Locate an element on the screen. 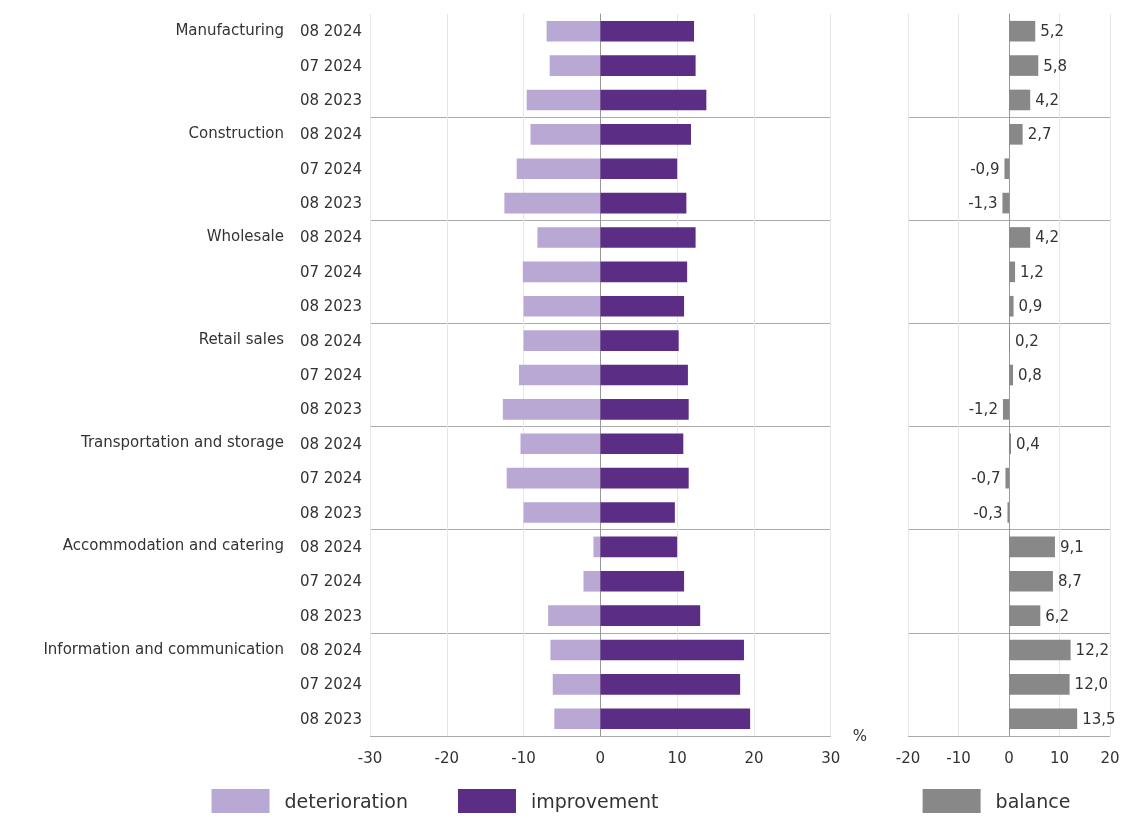 This screenshot has height=818, width=1123. data-label: 5,2 is located at coordinates (1052, 31).